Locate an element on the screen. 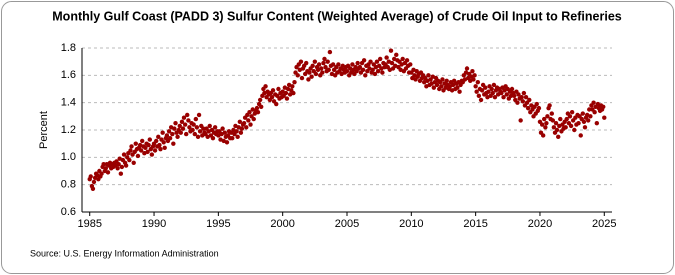  y-axis-label: Percent is located at coordinates (44, 130).